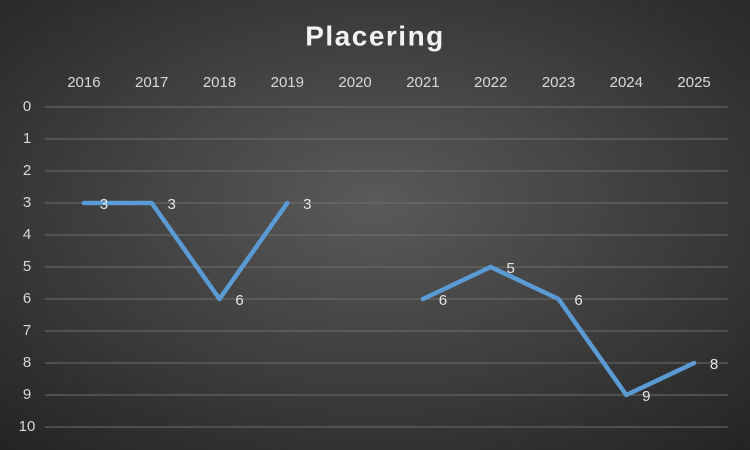 The width and height of the screenshot is (750, 450). I want to click on y-tick-label: 6, so click(27, 298).